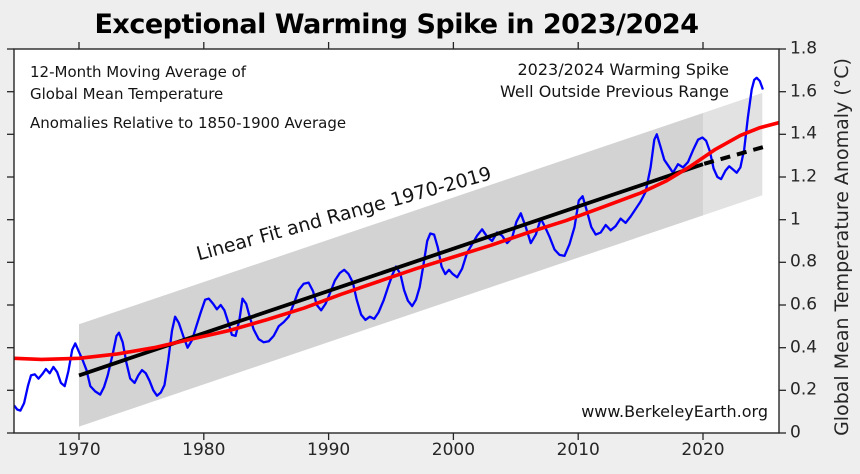  Describe the element at coordinates (674, 411) in the screenshot. I see `source-credit: www.BerkeleyEarth.org` at that location.